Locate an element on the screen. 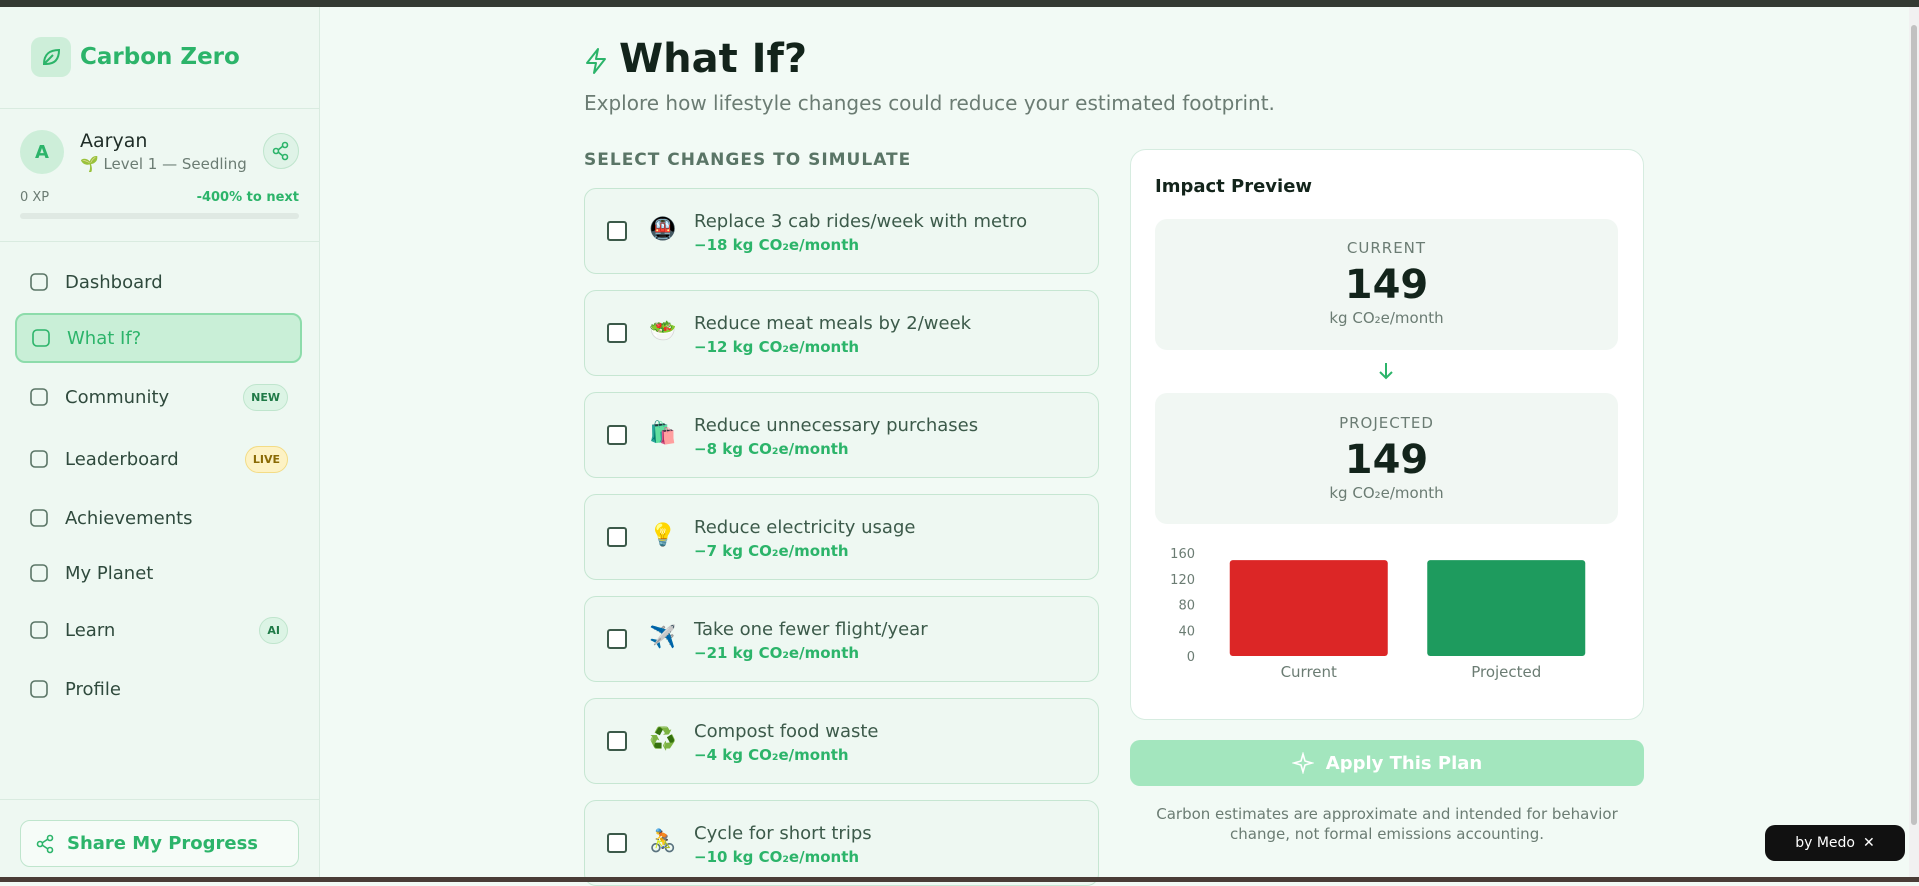  nav-item: Learn AI is located at coordinates (158, 630).